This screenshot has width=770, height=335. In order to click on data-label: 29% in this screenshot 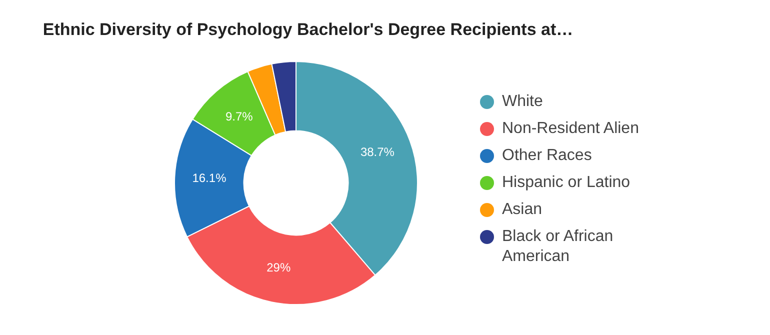, I will do `click(278, 267)`.